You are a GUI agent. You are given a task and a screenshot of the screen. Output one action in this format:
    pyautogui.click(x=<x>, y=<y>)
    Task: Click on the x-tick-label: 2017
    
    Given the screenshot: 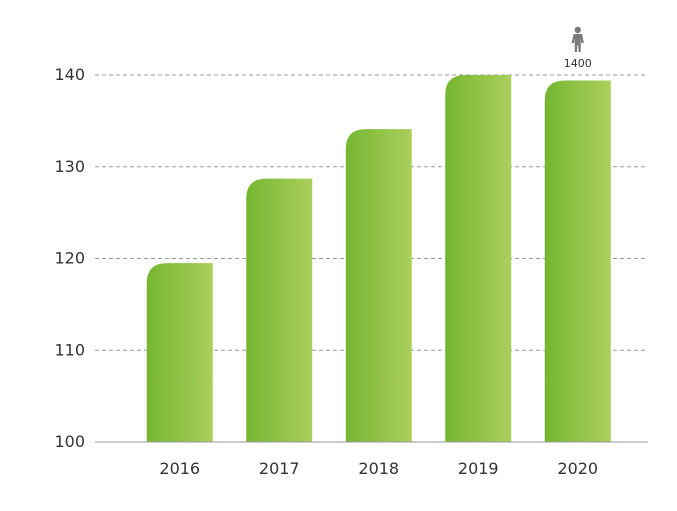 What is the action you would take?
    pyautogui.click(x=279, y=468)
    